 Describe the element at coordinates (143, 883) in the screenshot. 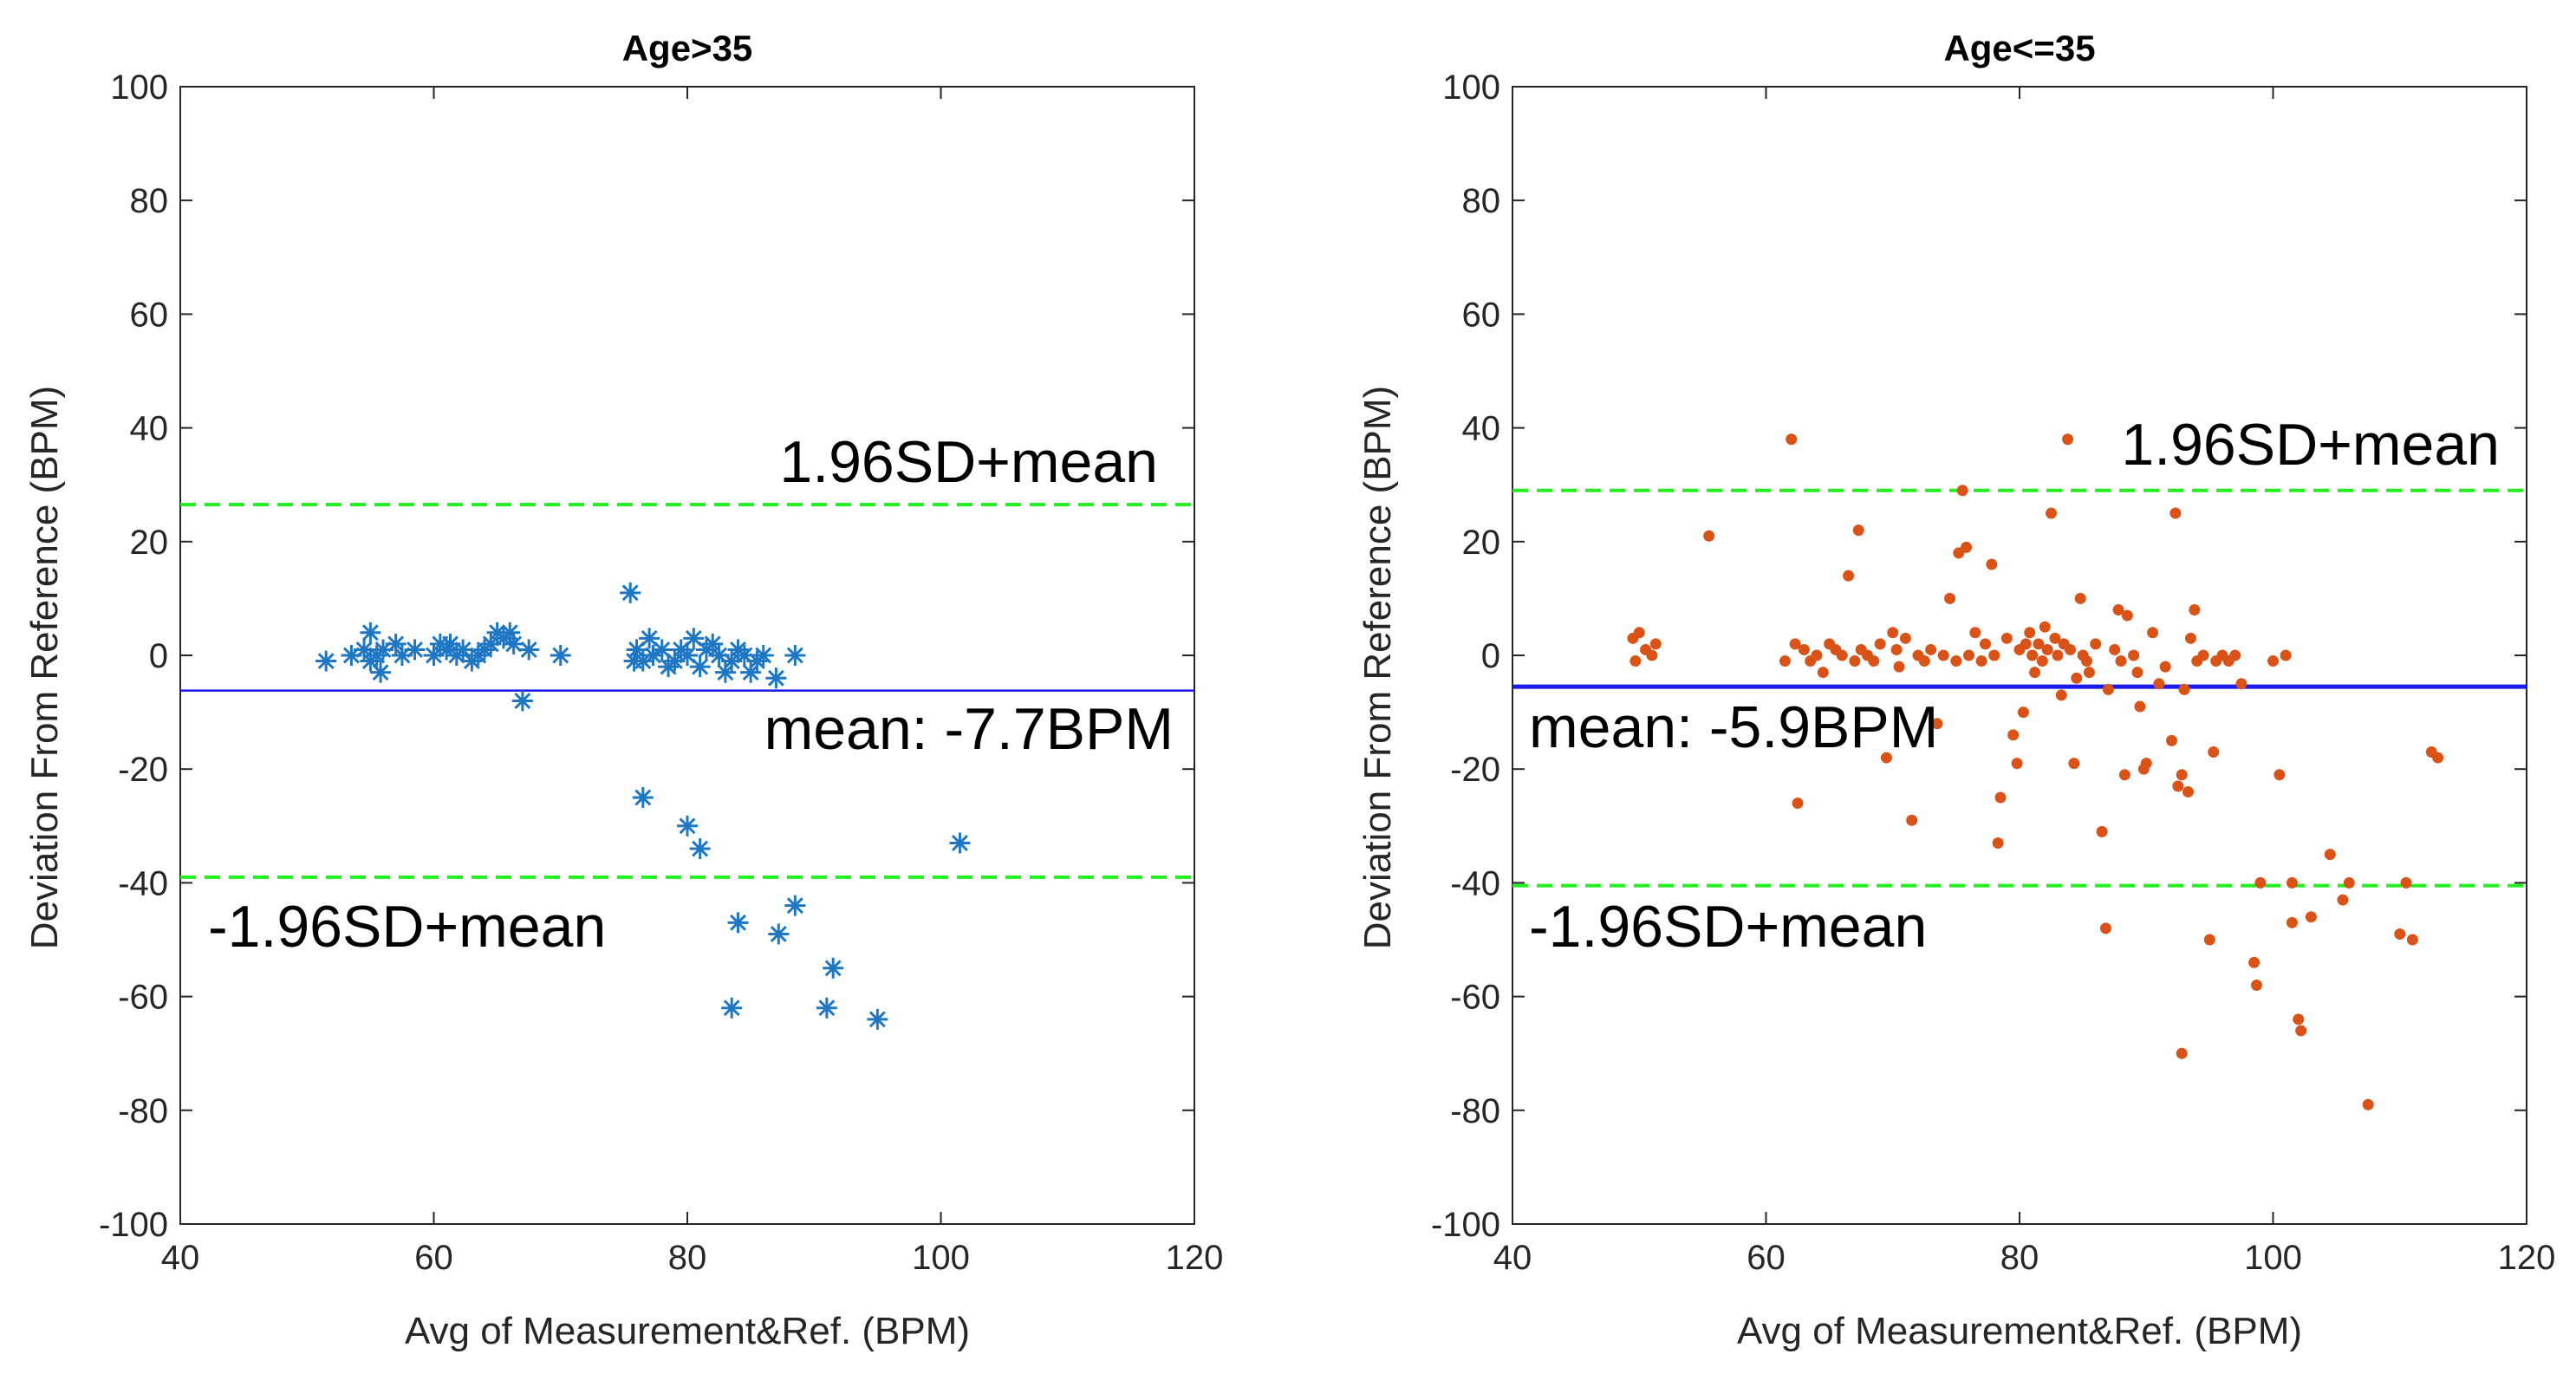

I see `y-tick-label: -40` at that location.